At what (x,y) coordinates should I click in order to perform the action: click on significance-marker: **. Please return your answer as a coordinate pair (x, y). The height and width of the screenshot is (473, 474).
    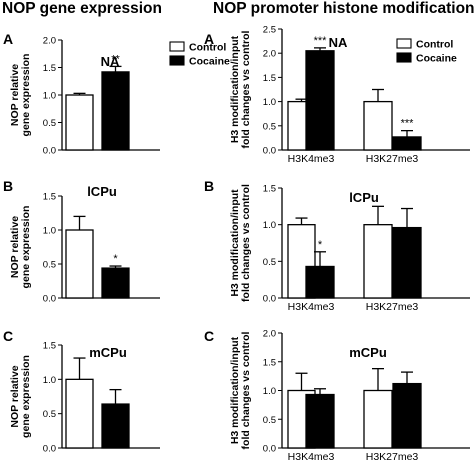
    Looking at the image, I should click on (115, 59).